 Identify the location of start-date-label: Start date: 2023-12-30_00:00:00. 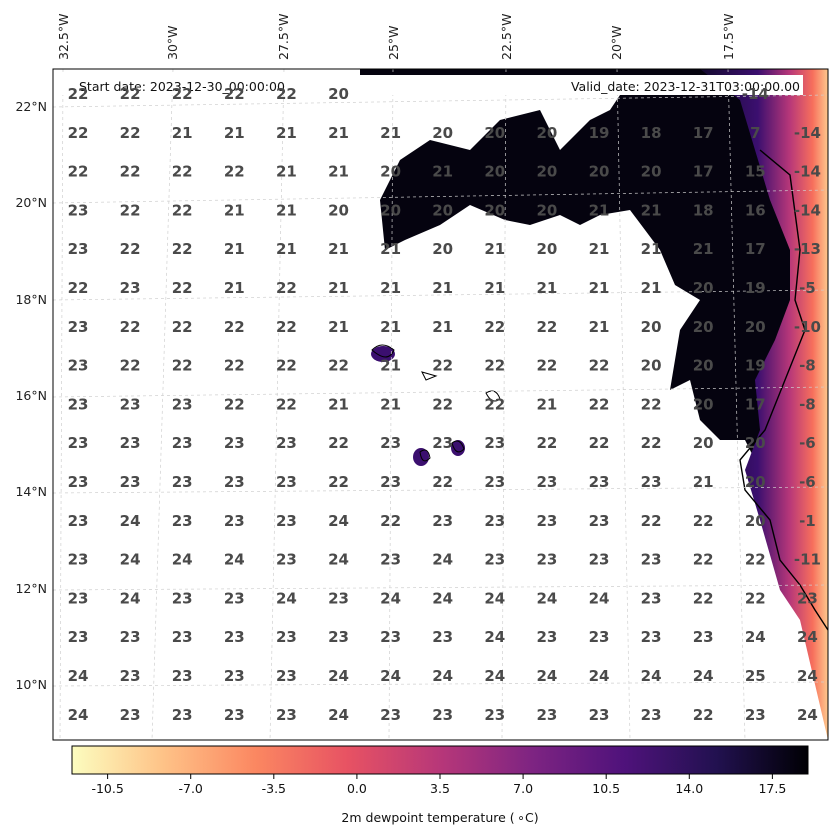
(182, 86).